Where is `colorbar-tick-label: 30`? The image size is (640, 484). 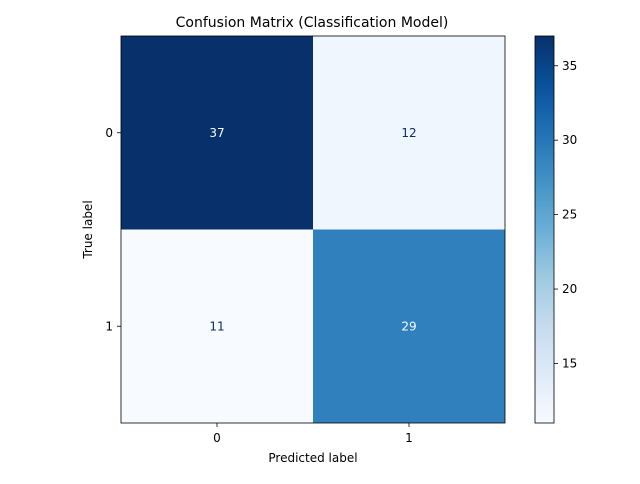 colorbar-tick-label: 30 is located at coordinates (569, 140).